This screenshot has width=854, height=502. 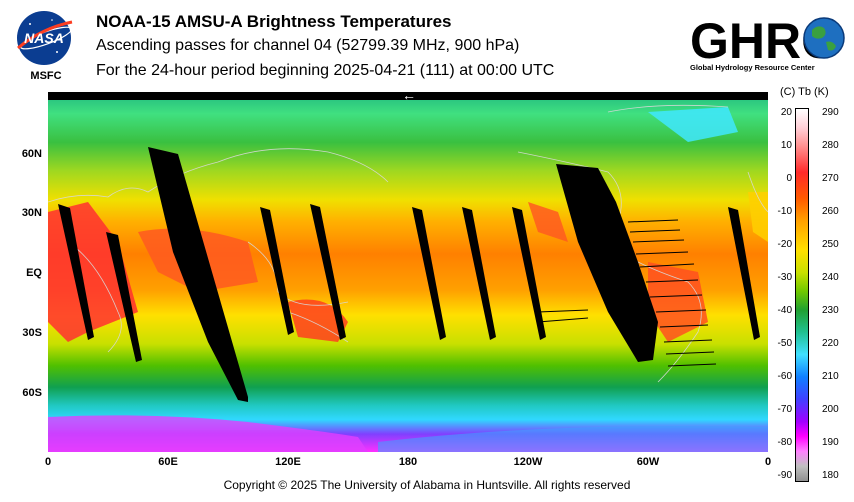 I want to click on colorbar-kelvin-tick: 280, so click(x=830, y=145).